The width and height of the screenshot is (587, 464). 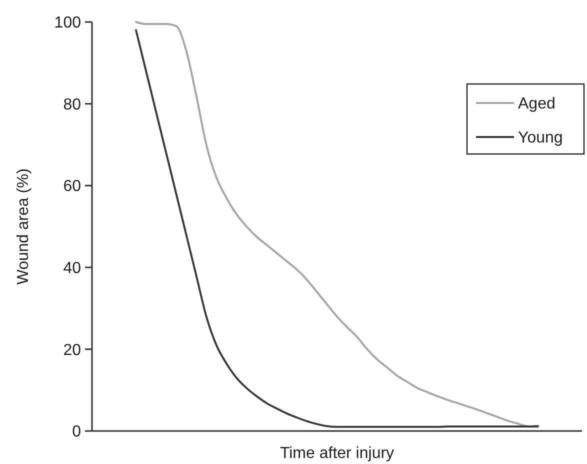 What do you see at coordinates (68, 23) in the screenshot?
I see `y-tick-label: 100` at bounding box center [68, 23].